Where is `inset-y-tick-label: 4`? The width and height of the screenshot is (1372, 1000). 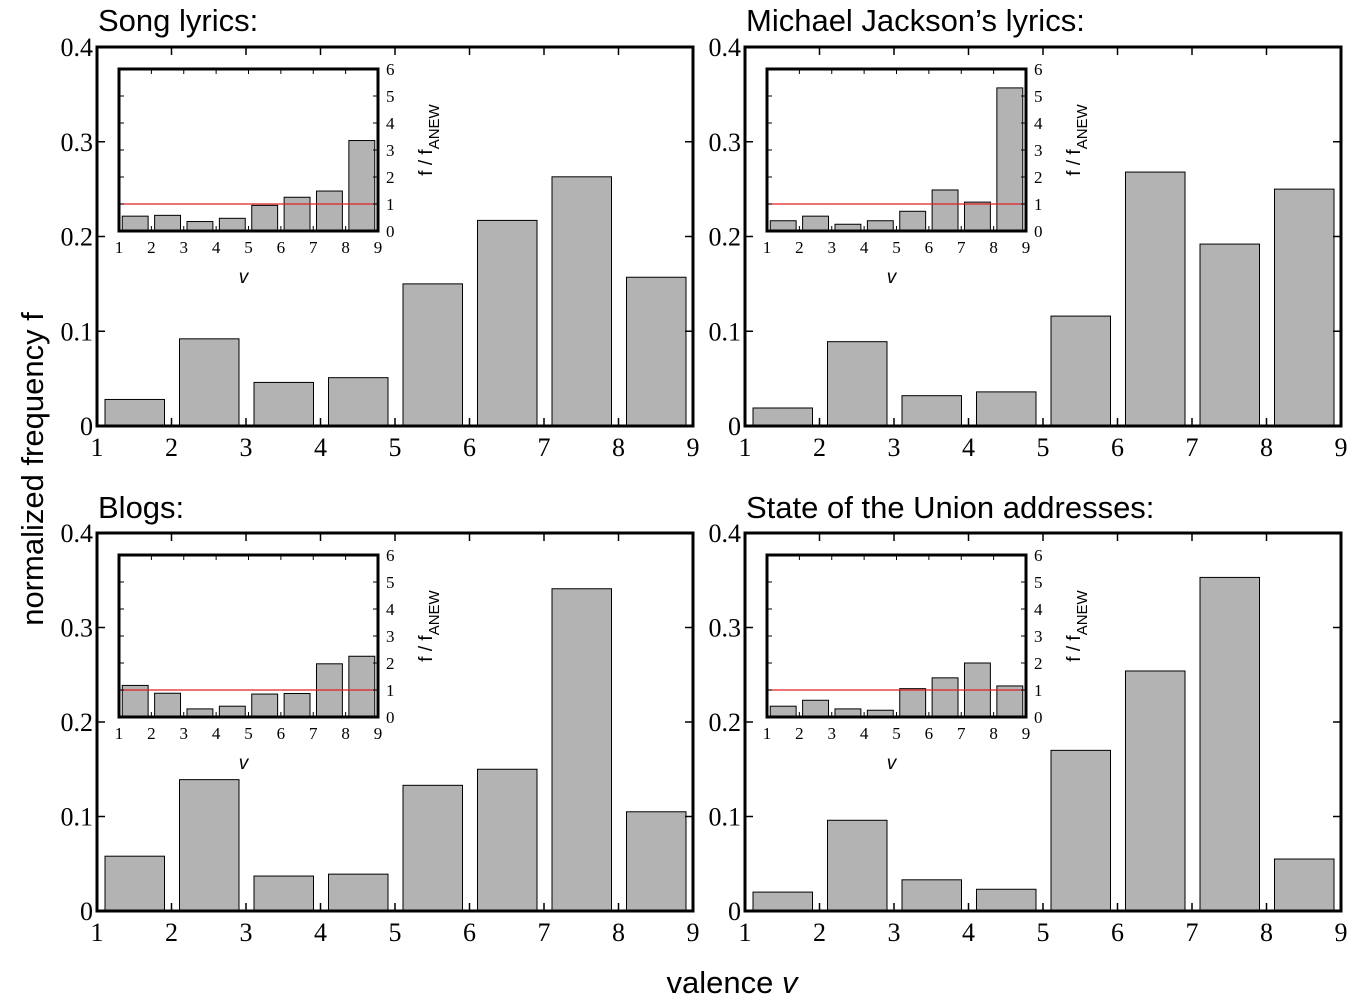 inset-y-tick-label: 4 is located at coordinates (1038, 609).